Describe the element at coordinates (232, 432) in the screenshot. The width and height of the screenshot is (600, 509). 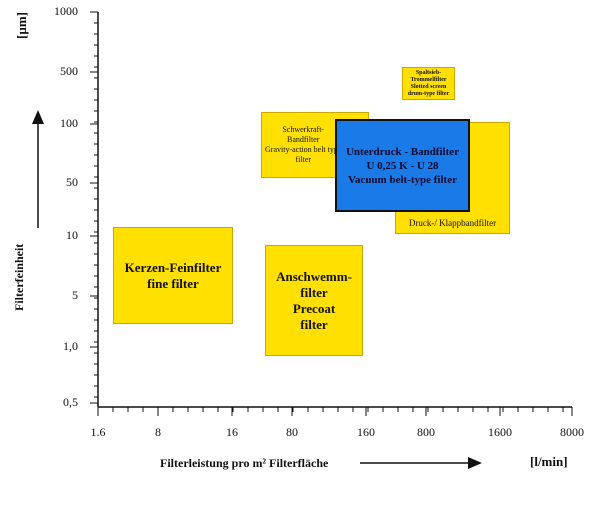
I see `x-tick-label: 16` at that location.